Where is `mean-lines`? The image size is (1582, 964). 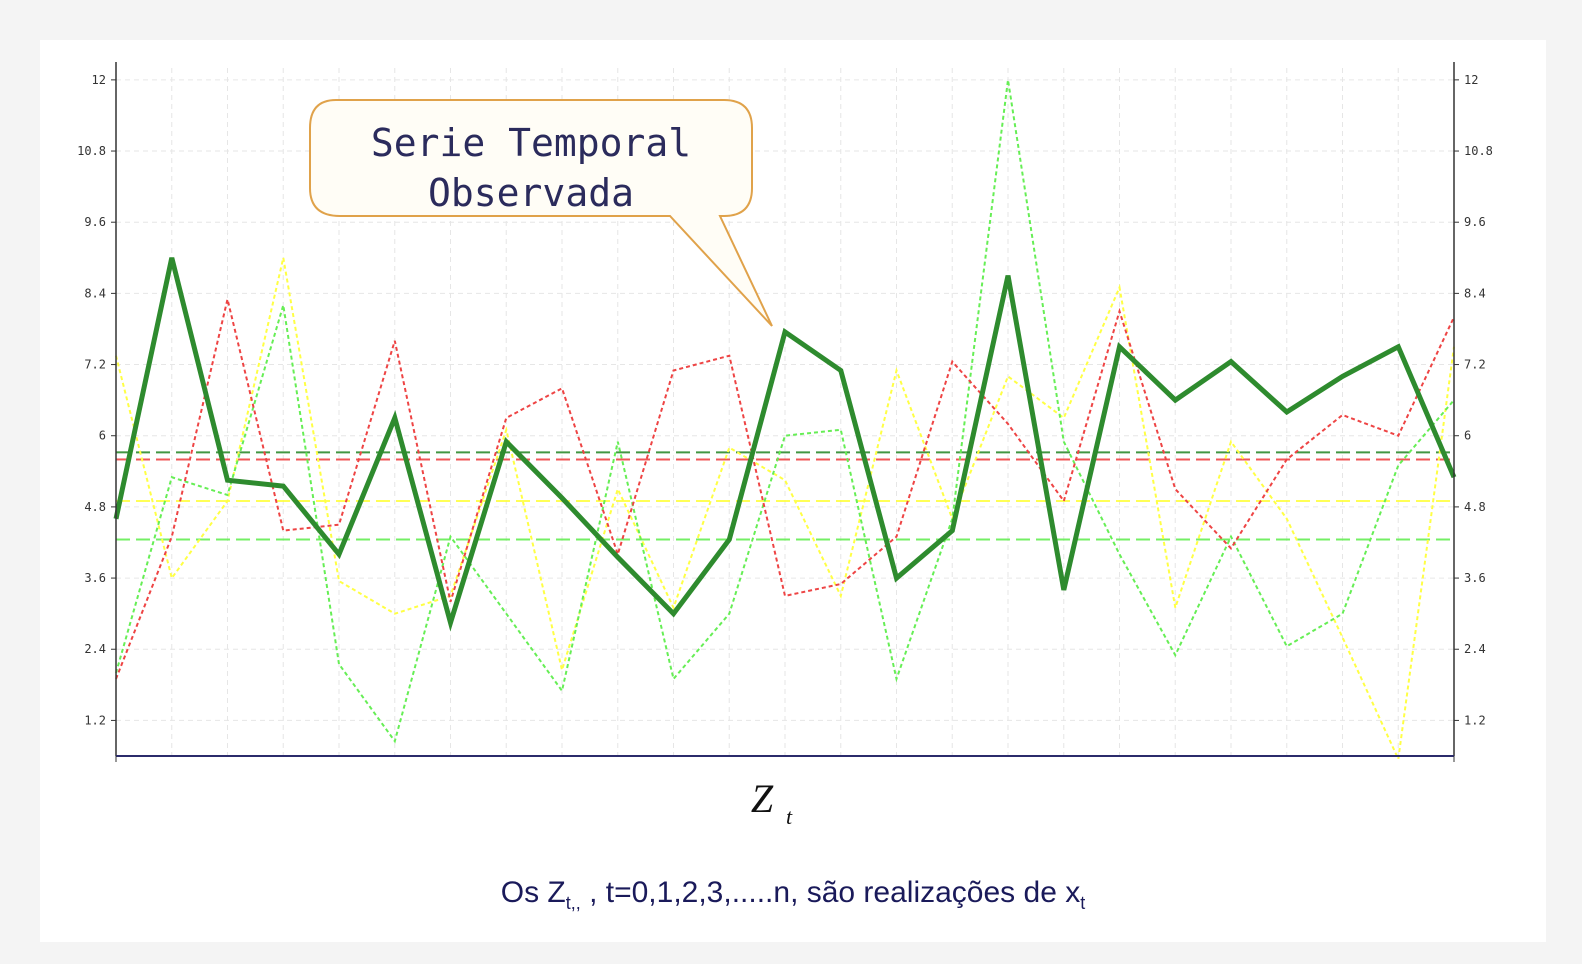
mean-lines is located at coordinates (785, 496).